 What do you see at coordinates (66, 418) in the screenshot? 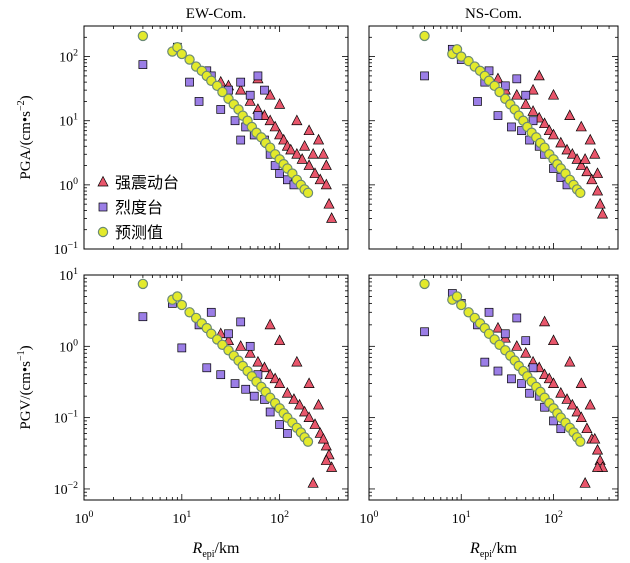
I see `y-tick-label: 10⁻¹` at bounding box center [66, 418].